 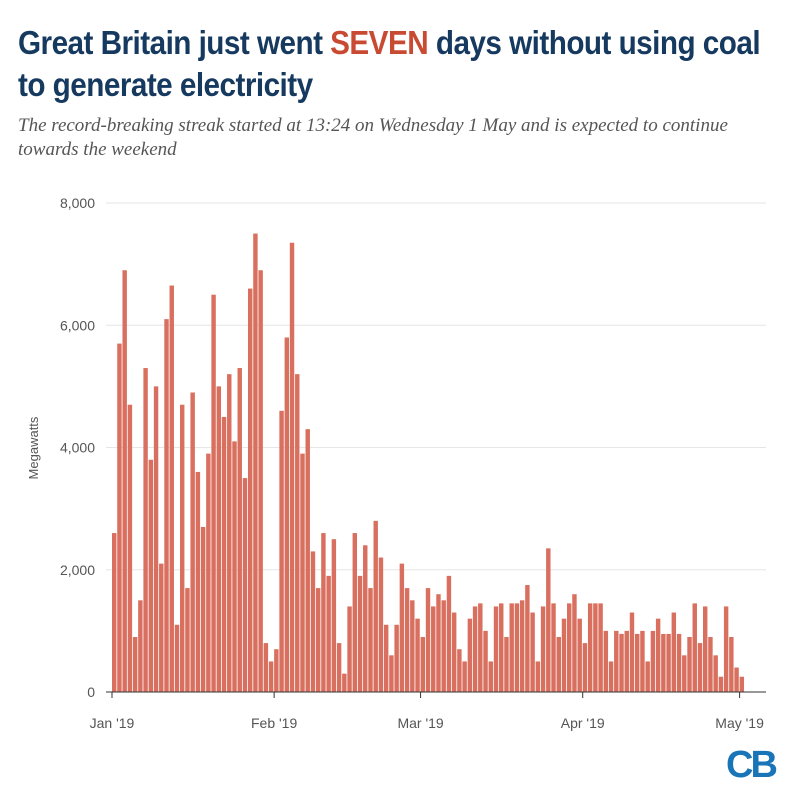 I want to click on x-tick-label: Jan '19, so click(x=112, y=723).